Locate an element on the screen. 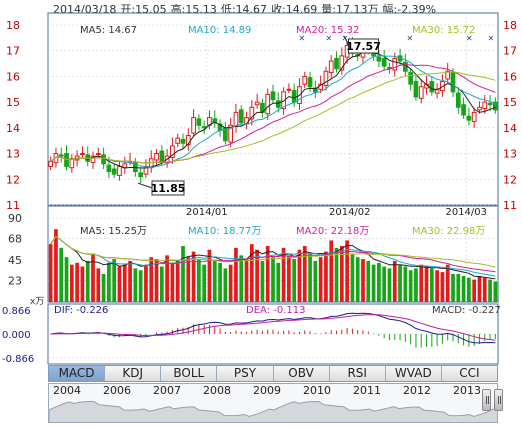  volume-ma5-line is located at coordinates (273, 258).